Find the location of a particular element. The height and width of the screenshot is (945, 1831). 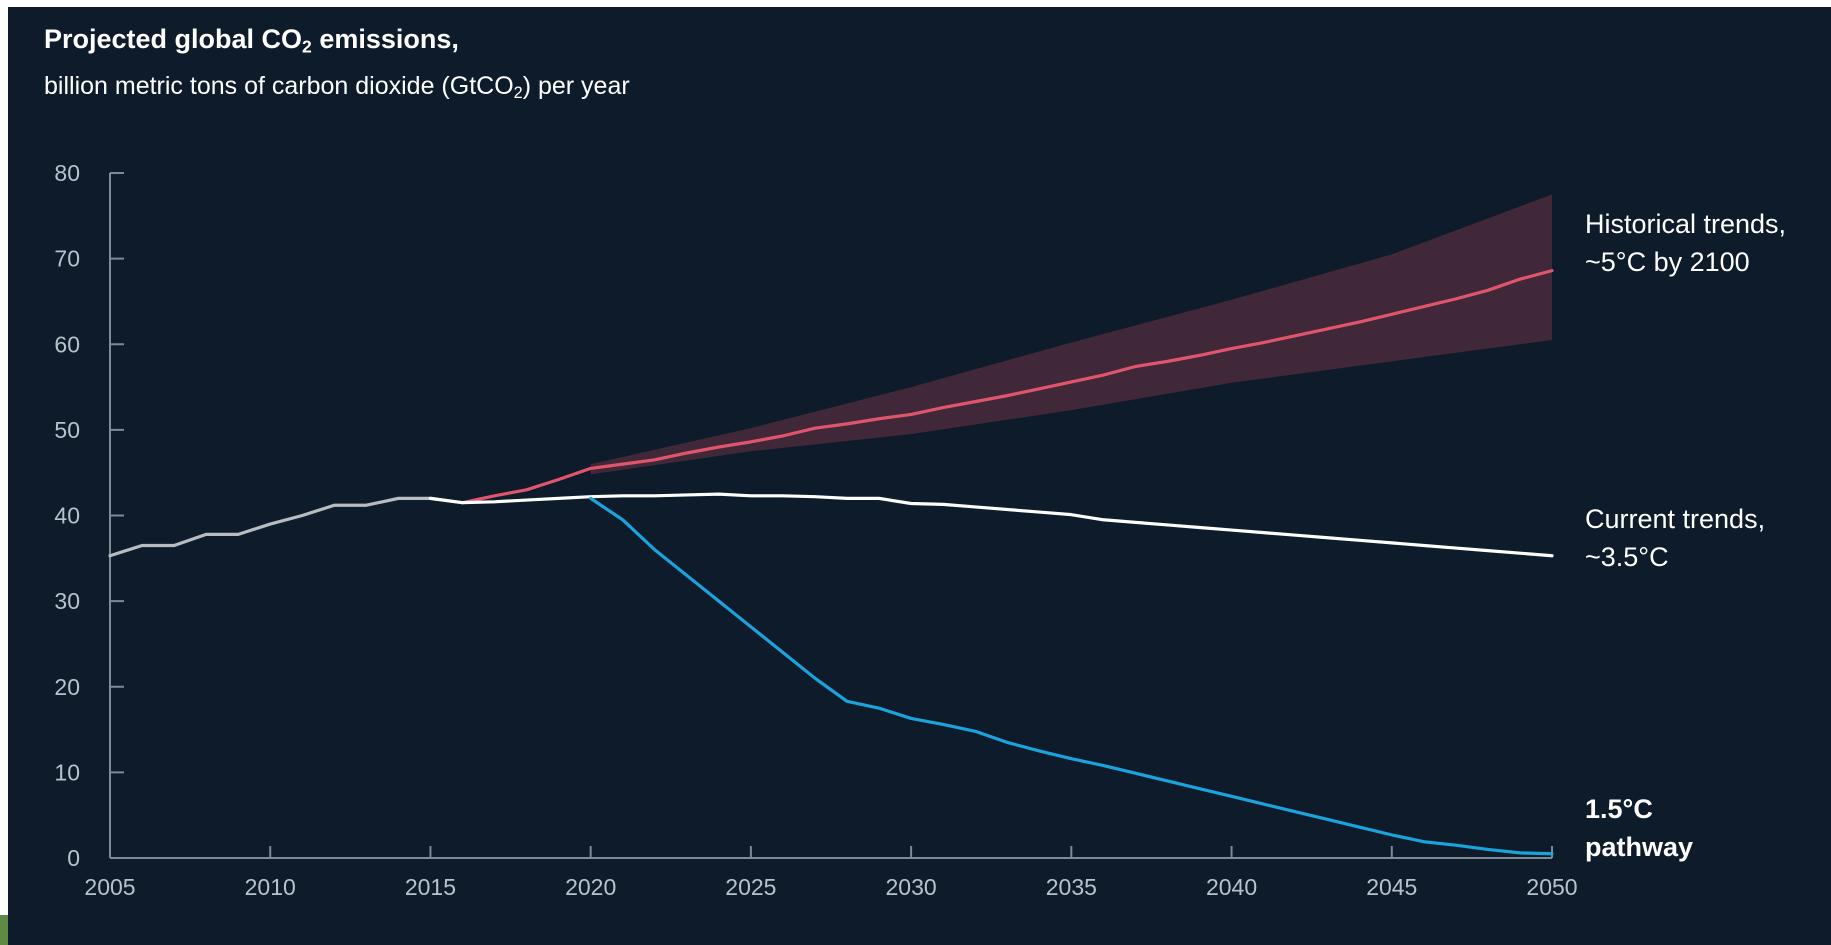

x-tick-label-2030: 2030 is located at coordinates (911, 887).